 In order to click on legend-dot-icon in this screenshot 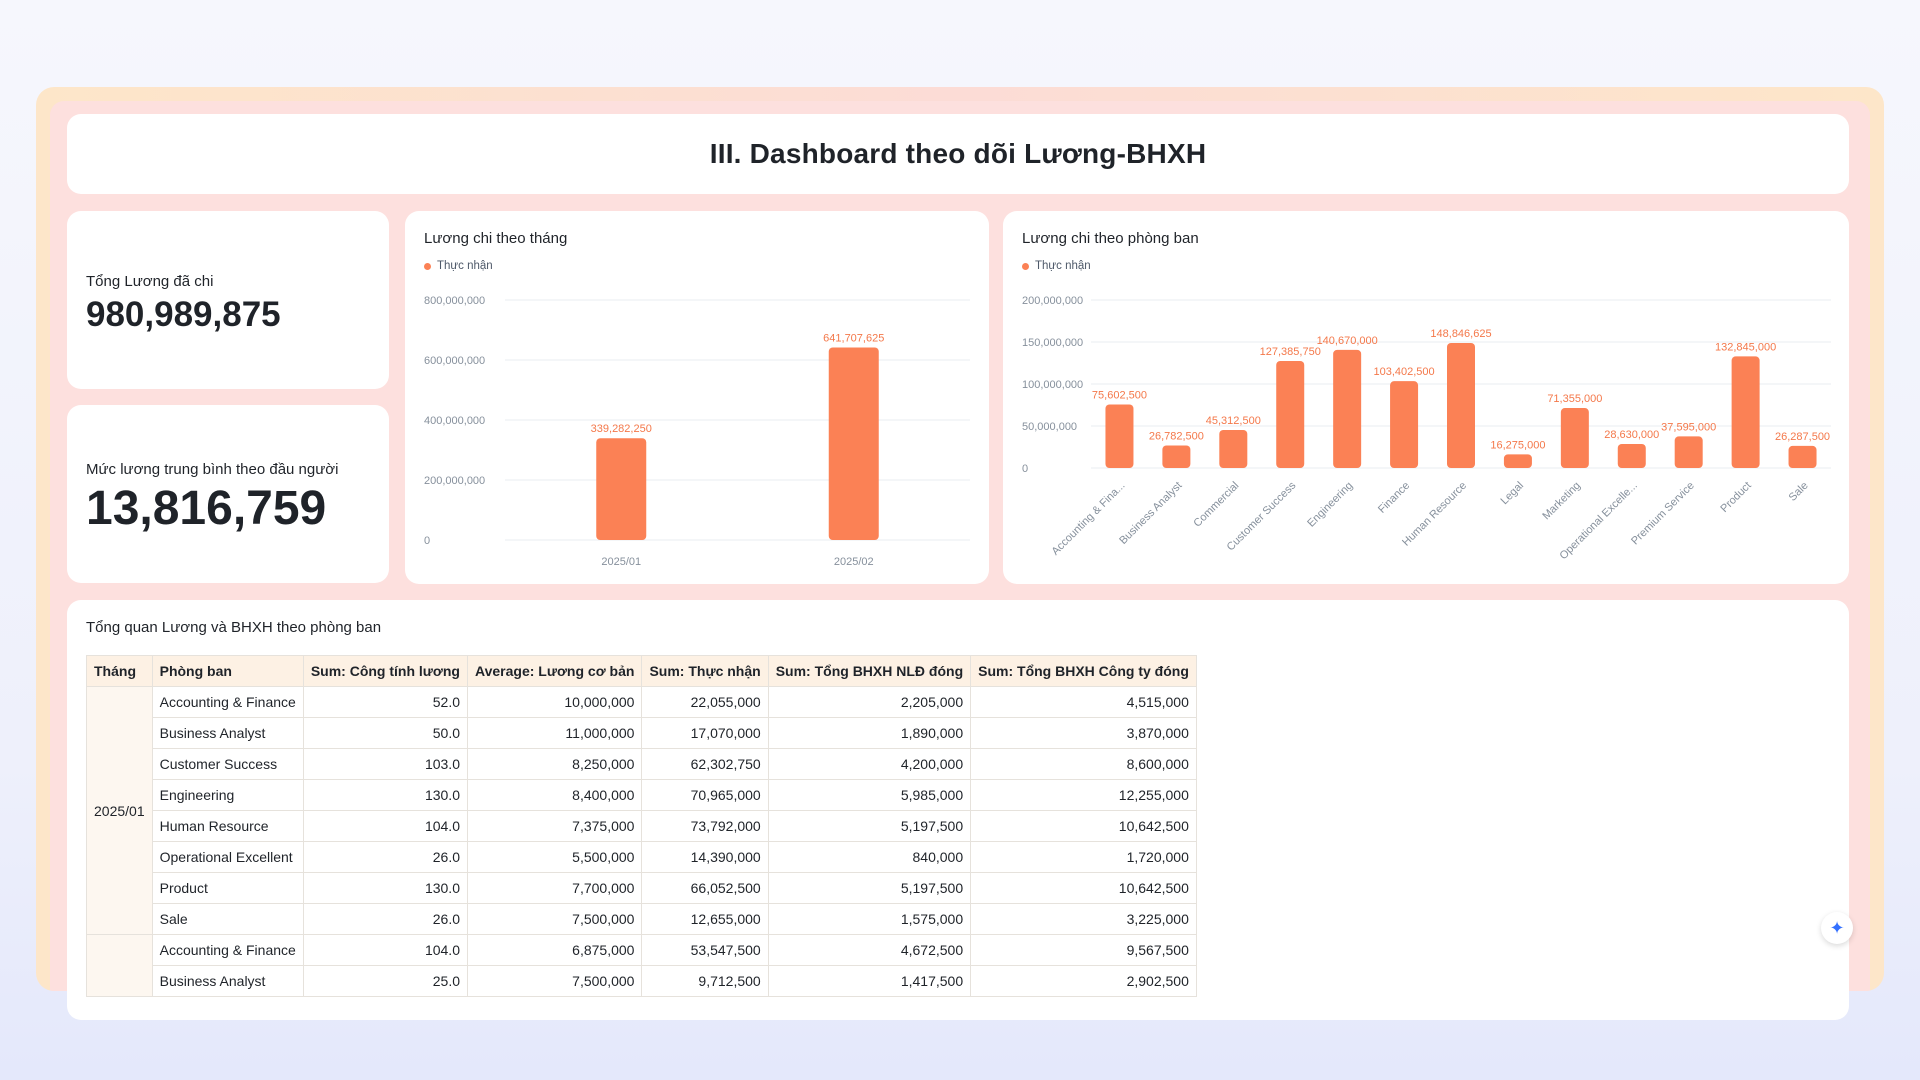, I will do `click(427, 266)`.